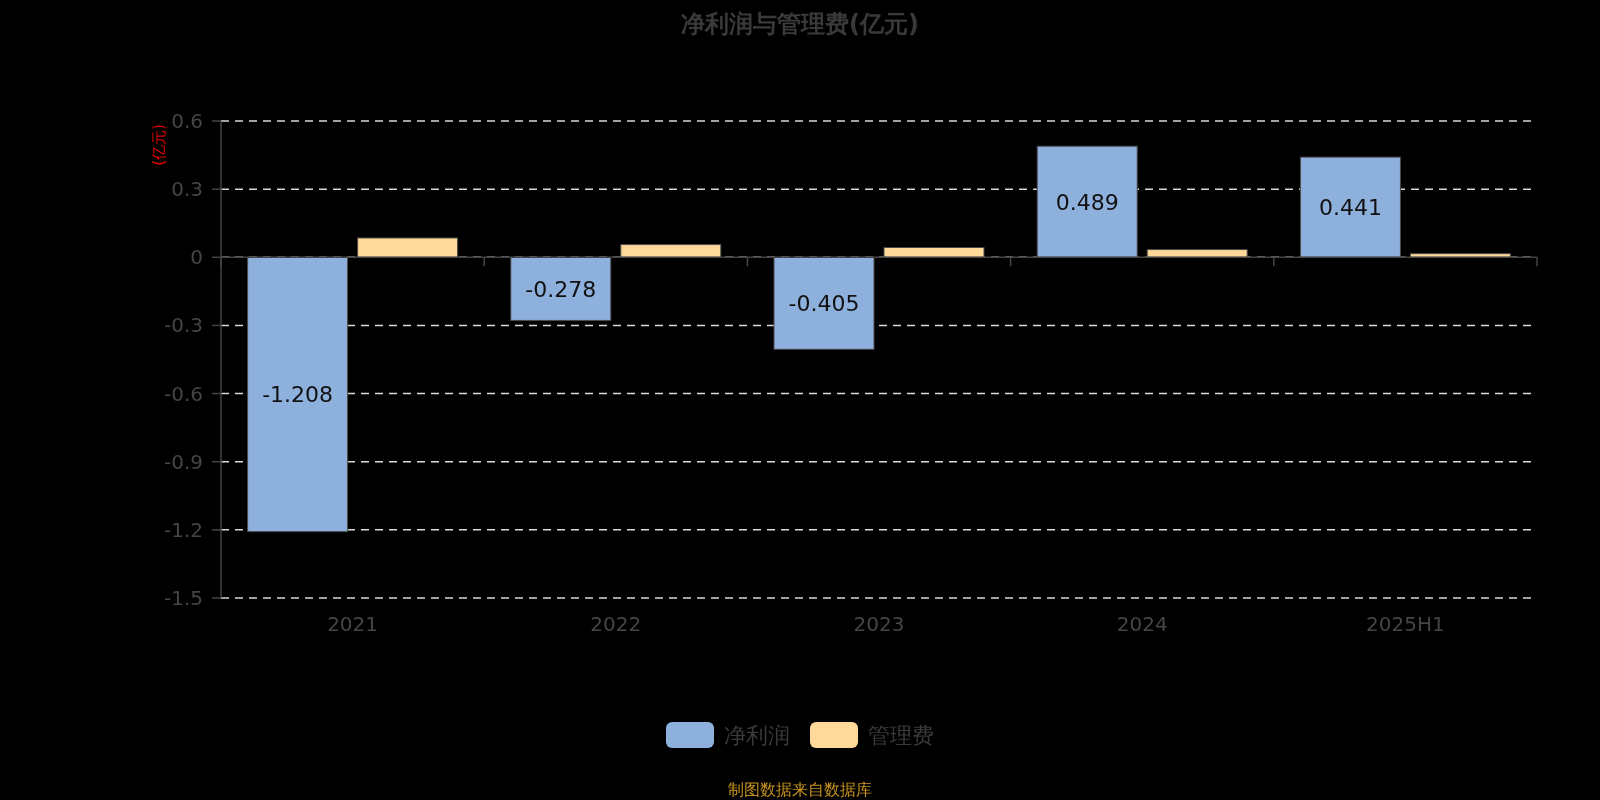 This screenshot has height=800, width=1600. What do you see at coordinates (353, 624) in the screenshot?
I see `x-tick-label: 2021` at bounding box center [353, 624].